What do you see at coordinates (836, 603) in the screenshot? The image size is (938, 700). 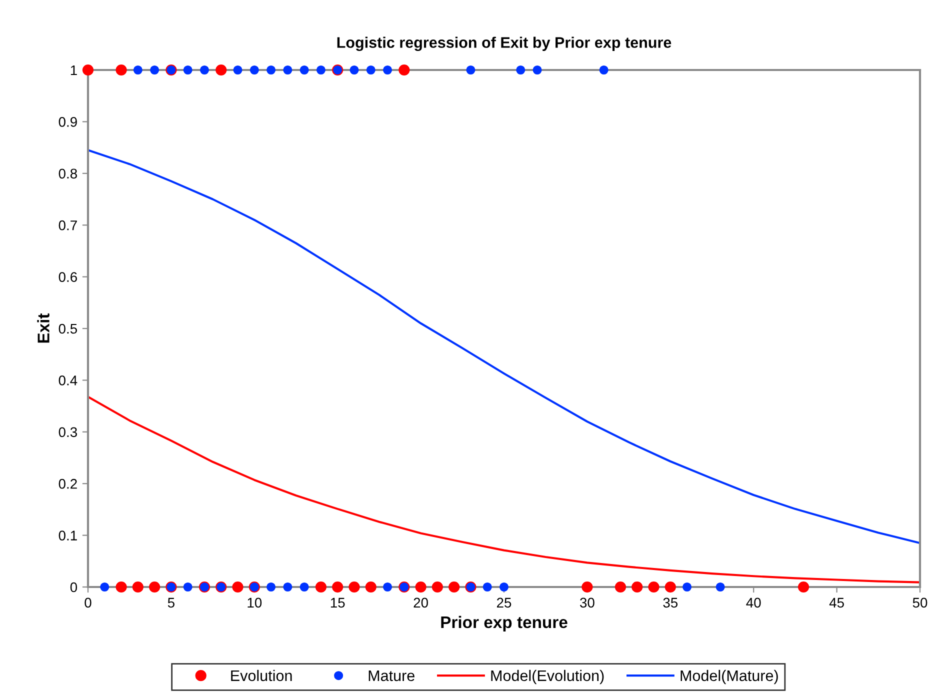 I see `x-tick-label: 45` at bounding box center [836, 603].